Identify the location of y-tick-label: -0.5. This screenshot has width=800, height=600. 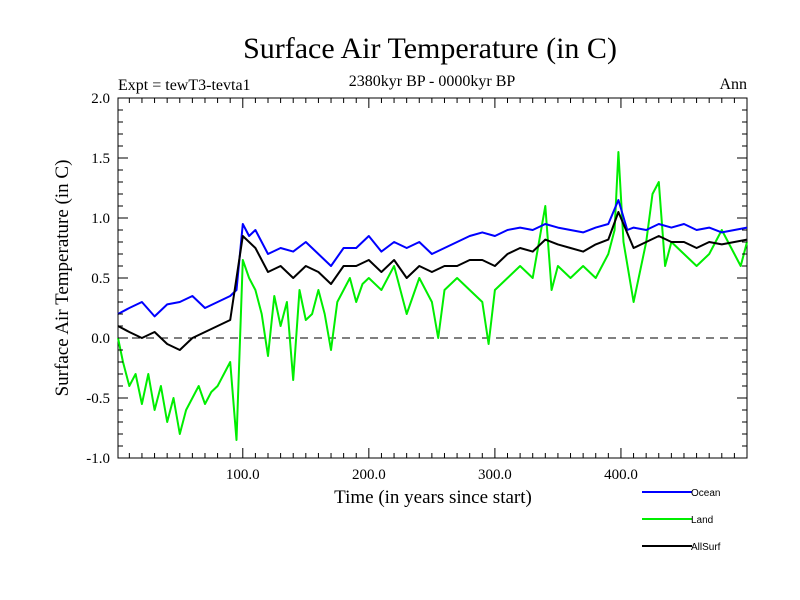
(98, 399).